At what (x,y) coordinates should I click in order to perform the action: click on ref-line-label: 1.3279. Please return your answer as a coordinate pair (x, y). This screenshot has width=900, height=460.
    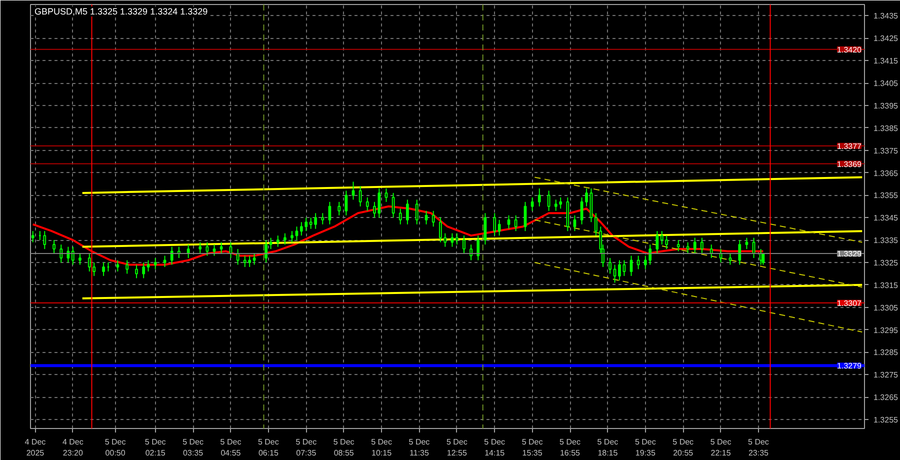
    Looking at the image, I should click on (849, 366).